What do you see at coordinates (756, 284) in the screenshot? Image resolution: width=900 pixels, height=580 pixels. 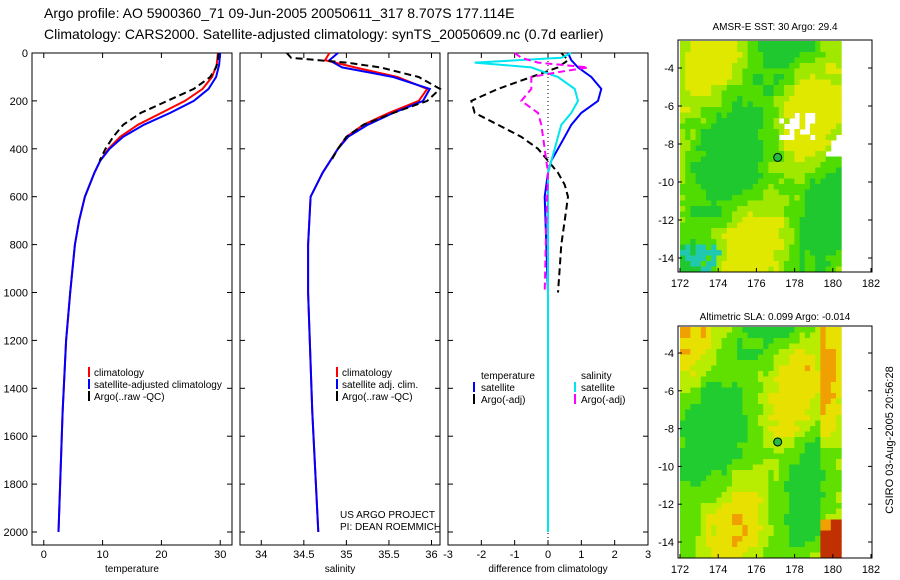 I see `map-x-tick-label: 176` at bounding box center [756, 284].